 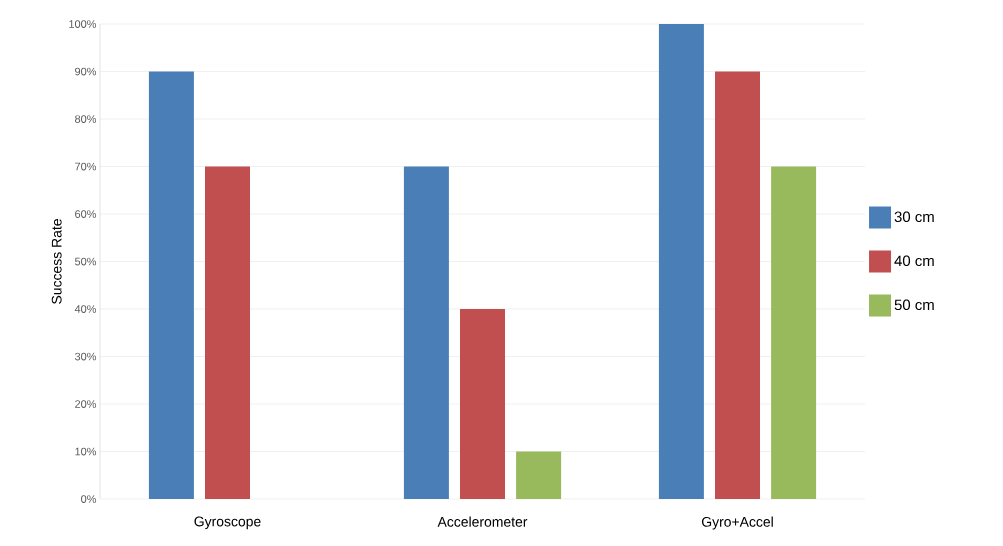 I want to click on y-tick-label: 0%, so click(x=89, y=499).